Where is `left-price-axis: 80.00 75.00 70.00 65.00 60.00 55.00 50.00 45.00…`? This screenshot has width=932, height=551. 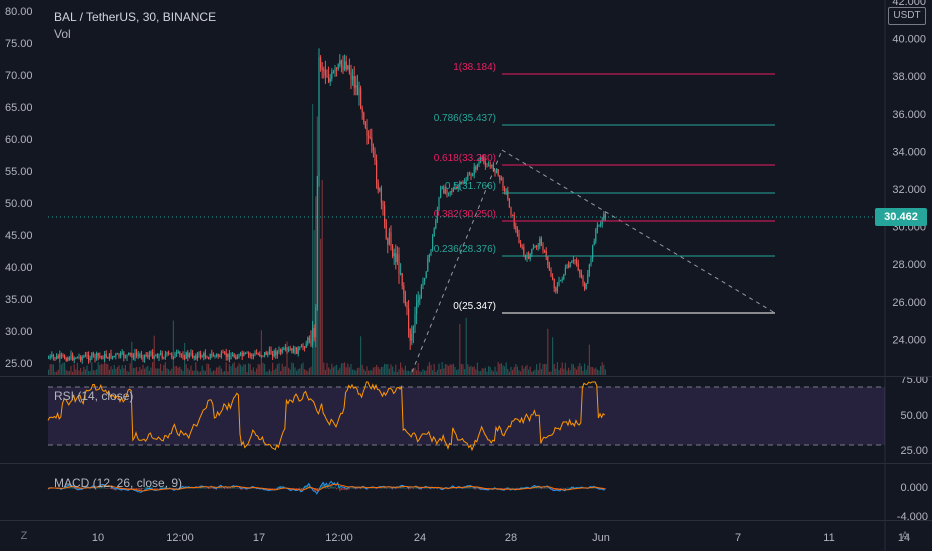
left-price-axis: 80.00 75.00 70.00 65.00 60.00 55.00 50.00 45.00… is located at coordinates (19, 188).